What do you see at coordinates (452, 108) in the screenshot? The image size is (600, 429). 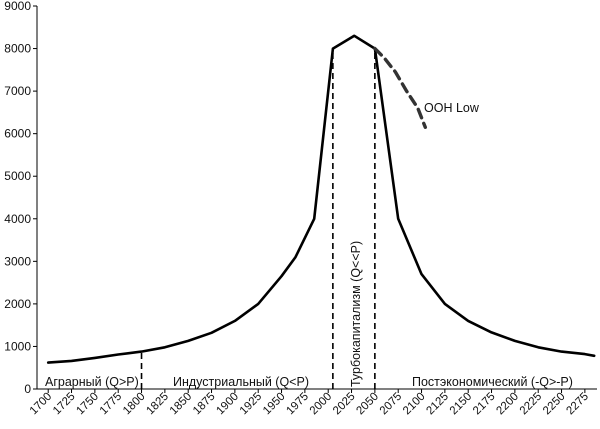 I see `ooh-low-label: OOH Low` at bounding box center [452, 108].